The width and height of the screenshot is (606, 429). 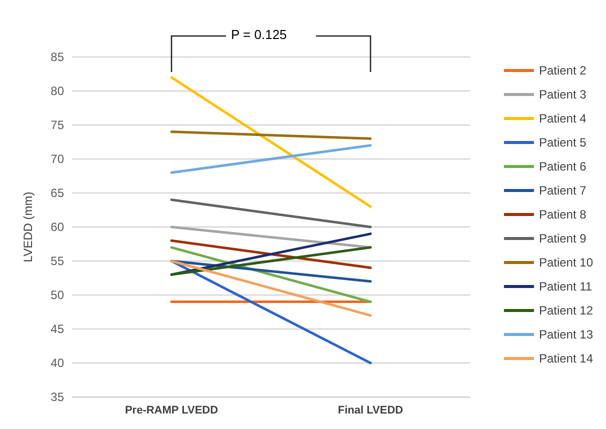 What do you see at coordinates (566, 359) in the screenshot?
I see `legend-label: Patient 14` at bounding box center [566, 359].